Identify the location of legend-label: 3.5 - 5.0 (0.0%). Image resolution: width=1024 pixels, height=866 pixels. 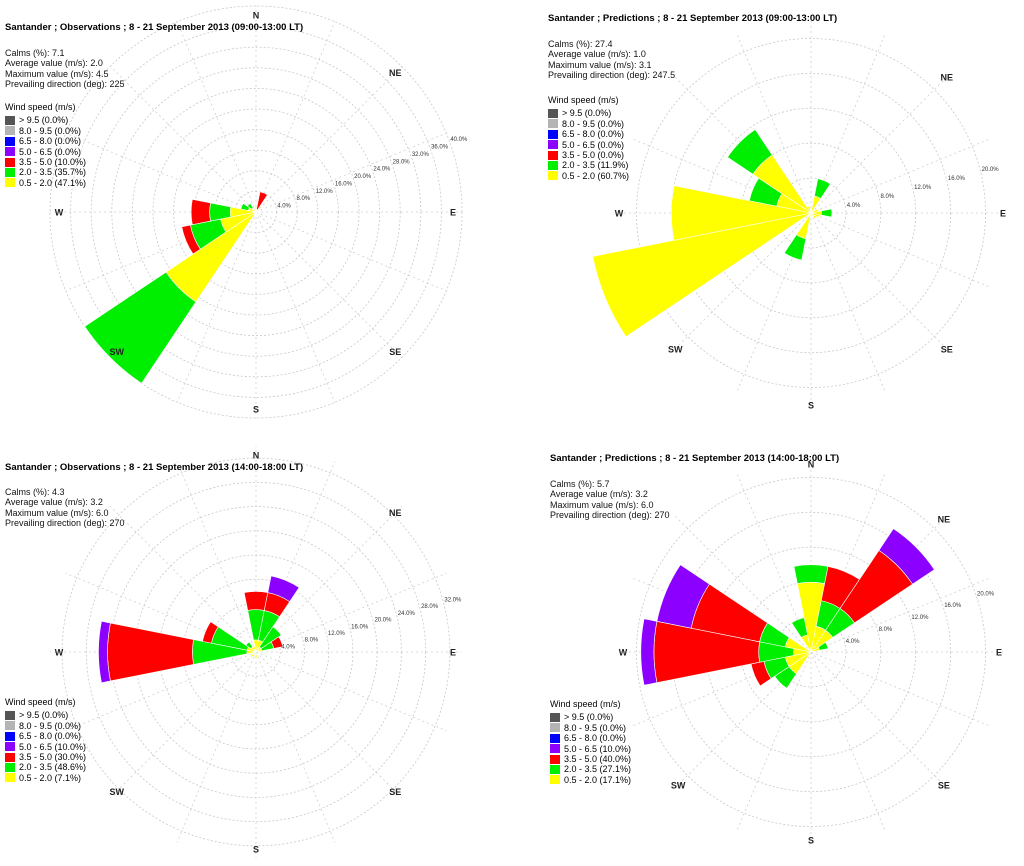
(593, 154).